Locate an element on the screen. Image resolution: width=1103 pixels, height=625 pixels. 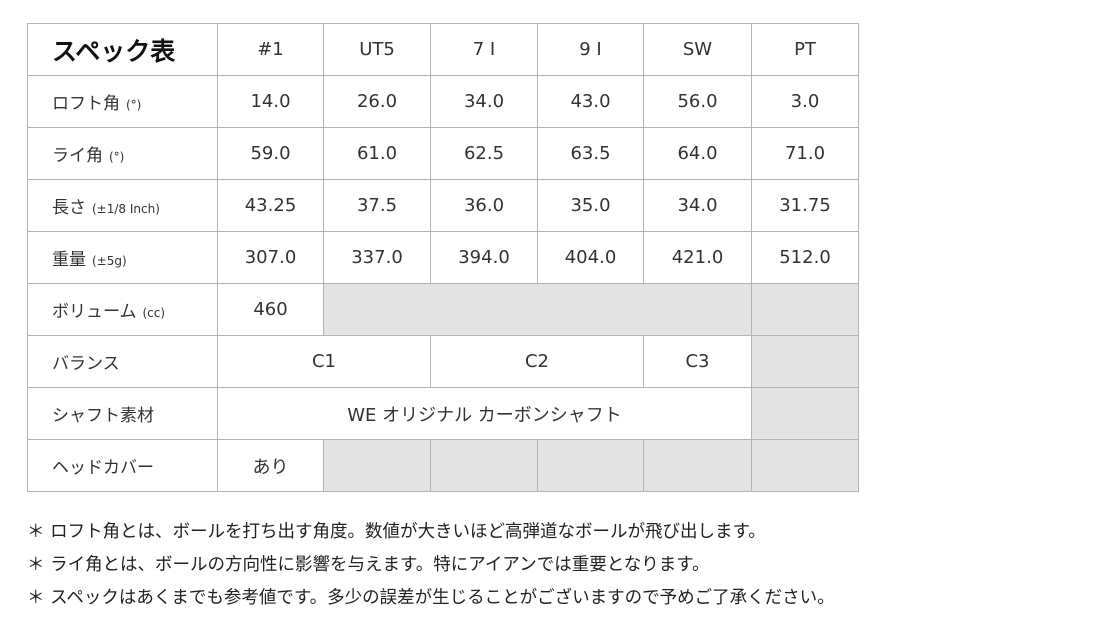
cell: 3.0 is located at coordinates (805, 101).